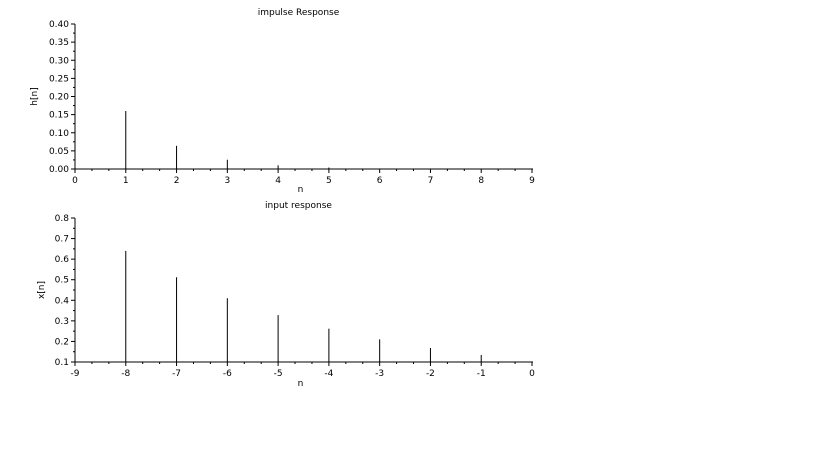  What do you see at coordinates (278, 181) in the screenshot?
I see `x-tick-label: 4` at bounding box center [278, 181].